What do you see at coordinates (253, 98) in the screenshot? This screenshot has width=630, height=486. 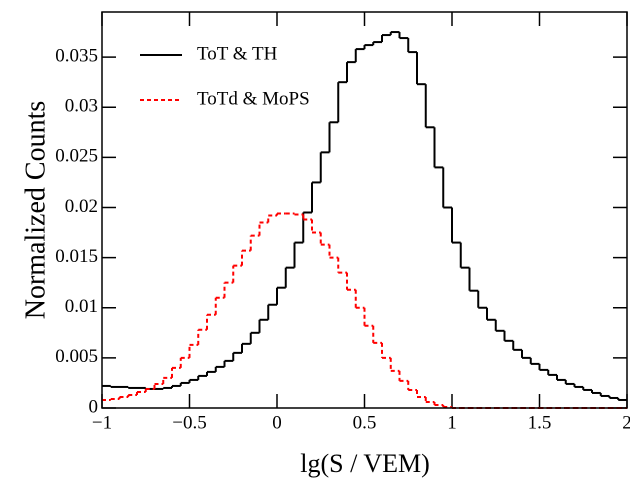 I see `legend-label: ToTd & MoPS` at bounding box center [253, 98].